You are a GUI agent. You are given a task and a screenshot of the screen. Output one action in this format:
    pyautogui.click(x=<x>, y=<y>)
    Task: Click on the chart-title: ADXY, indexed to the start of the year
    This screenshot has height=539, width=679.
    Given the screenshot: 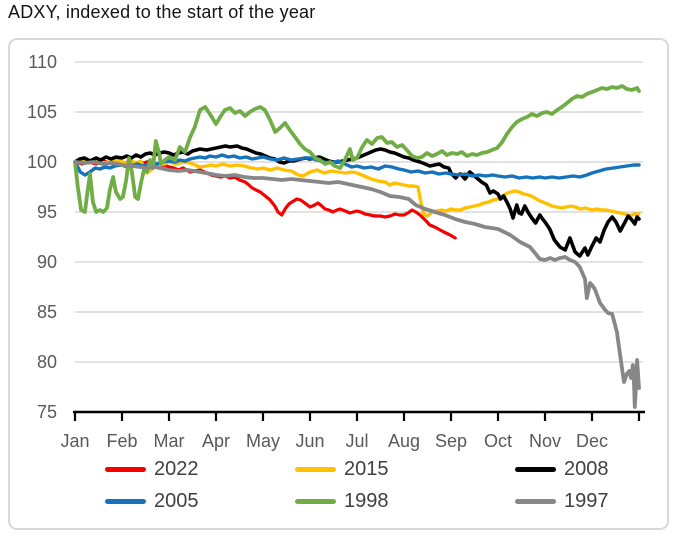 What is the action you would take?
    pyautogui.click(x=162, y=12)
    